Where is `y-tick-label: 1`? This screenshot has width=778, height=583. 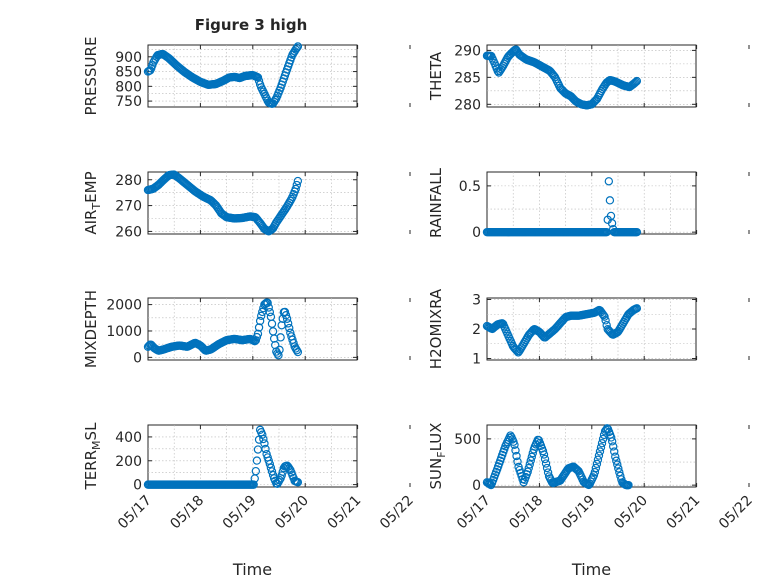 y-tick-label: 1 is located at coordinates (476, 360).